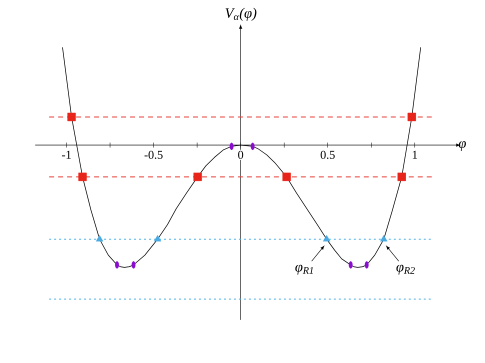 Image resolution: width=485 pixels, height=363 pixels. Describe the element at coordinates (415, 154) in the screenshot. I see `x-tick-label: 1` at that location.